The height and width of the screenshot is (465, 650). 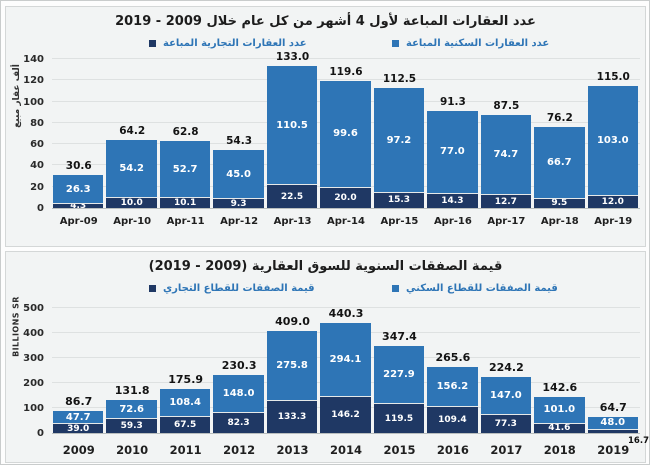 I want to click on total-value-label: 142.6, so click(x=560, y=388).